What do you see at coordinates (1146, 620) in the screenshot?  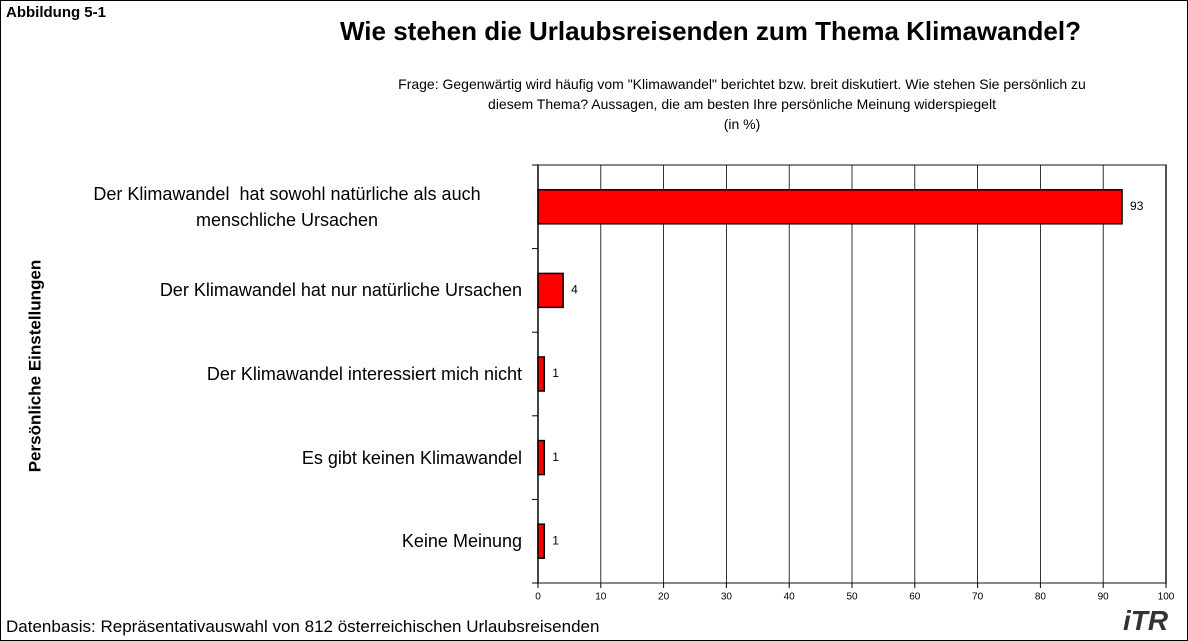 I see `logo: iTR` at bounding box center [1146, 620].